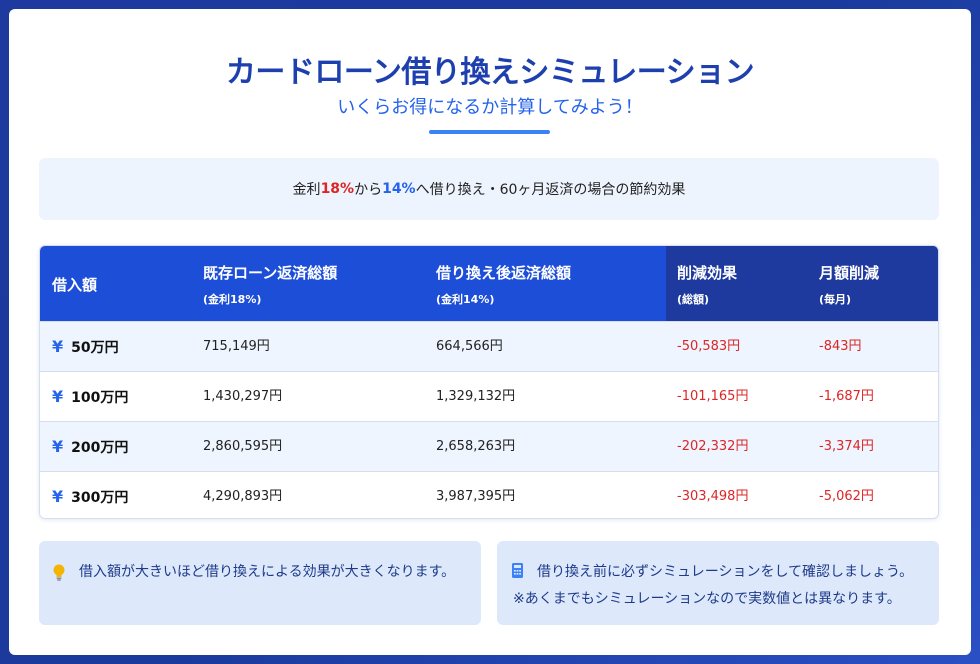 This screenshot has height=664, width=980. Describe the element at coordinates (840, 346) in the screenshot. I see `cell-monthly: -843円` at that location.